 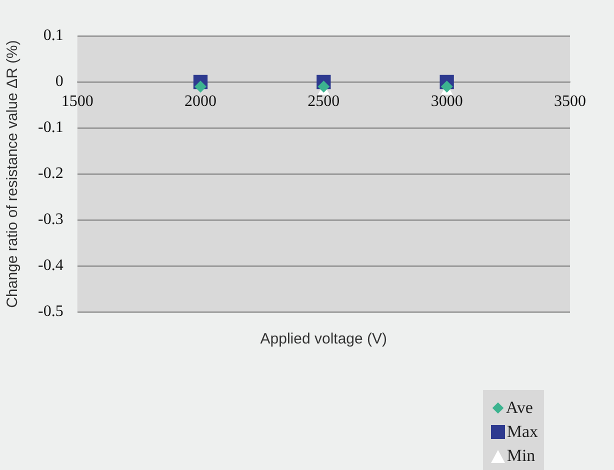 What do you see at coordinates (519, 408) in the screenshot?
I see `legend-label: Ave` at bounding box center [519, 408].